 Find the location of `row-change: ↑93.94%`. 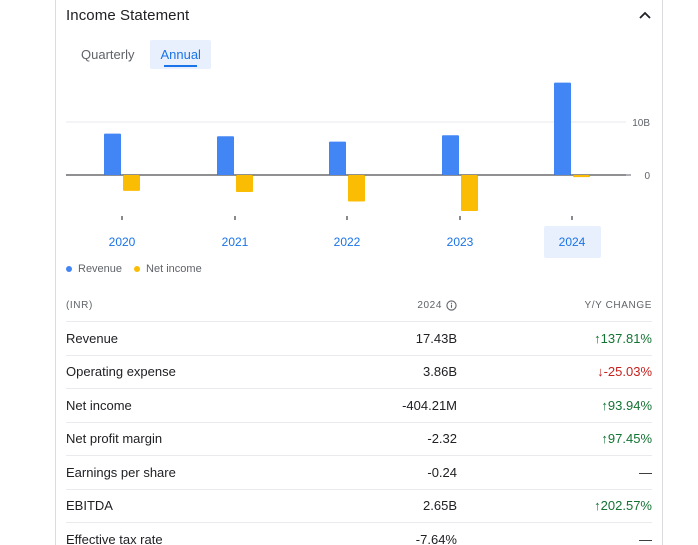

row-change: ↑93.94% is located at coordinates (554, 405).